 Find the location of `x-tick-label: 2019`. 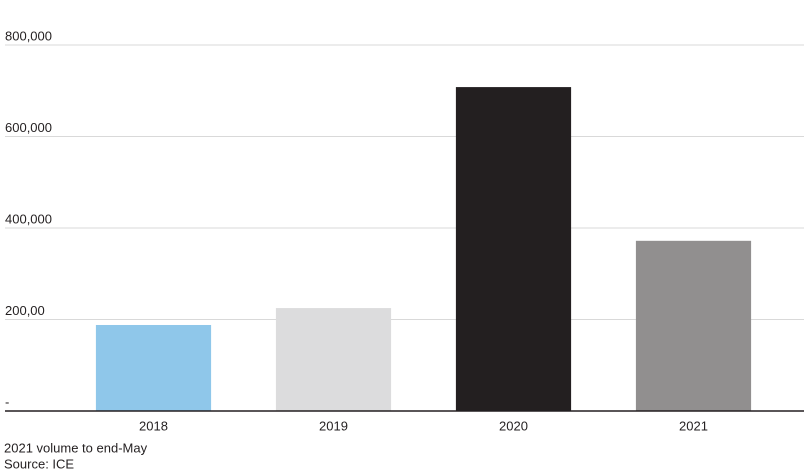

x-tick-label: 2019 is located at coordinates (333, 425).